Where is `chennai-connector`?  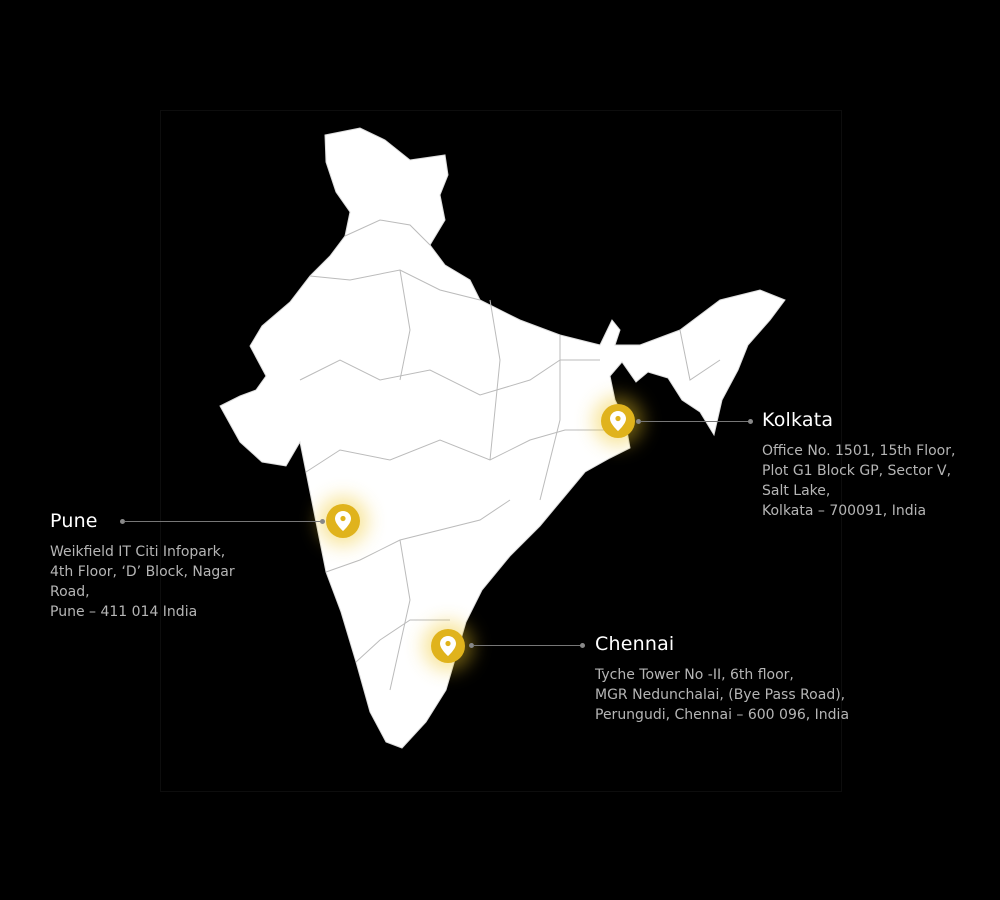
chennai-connector is located at coordinates (527, 645).